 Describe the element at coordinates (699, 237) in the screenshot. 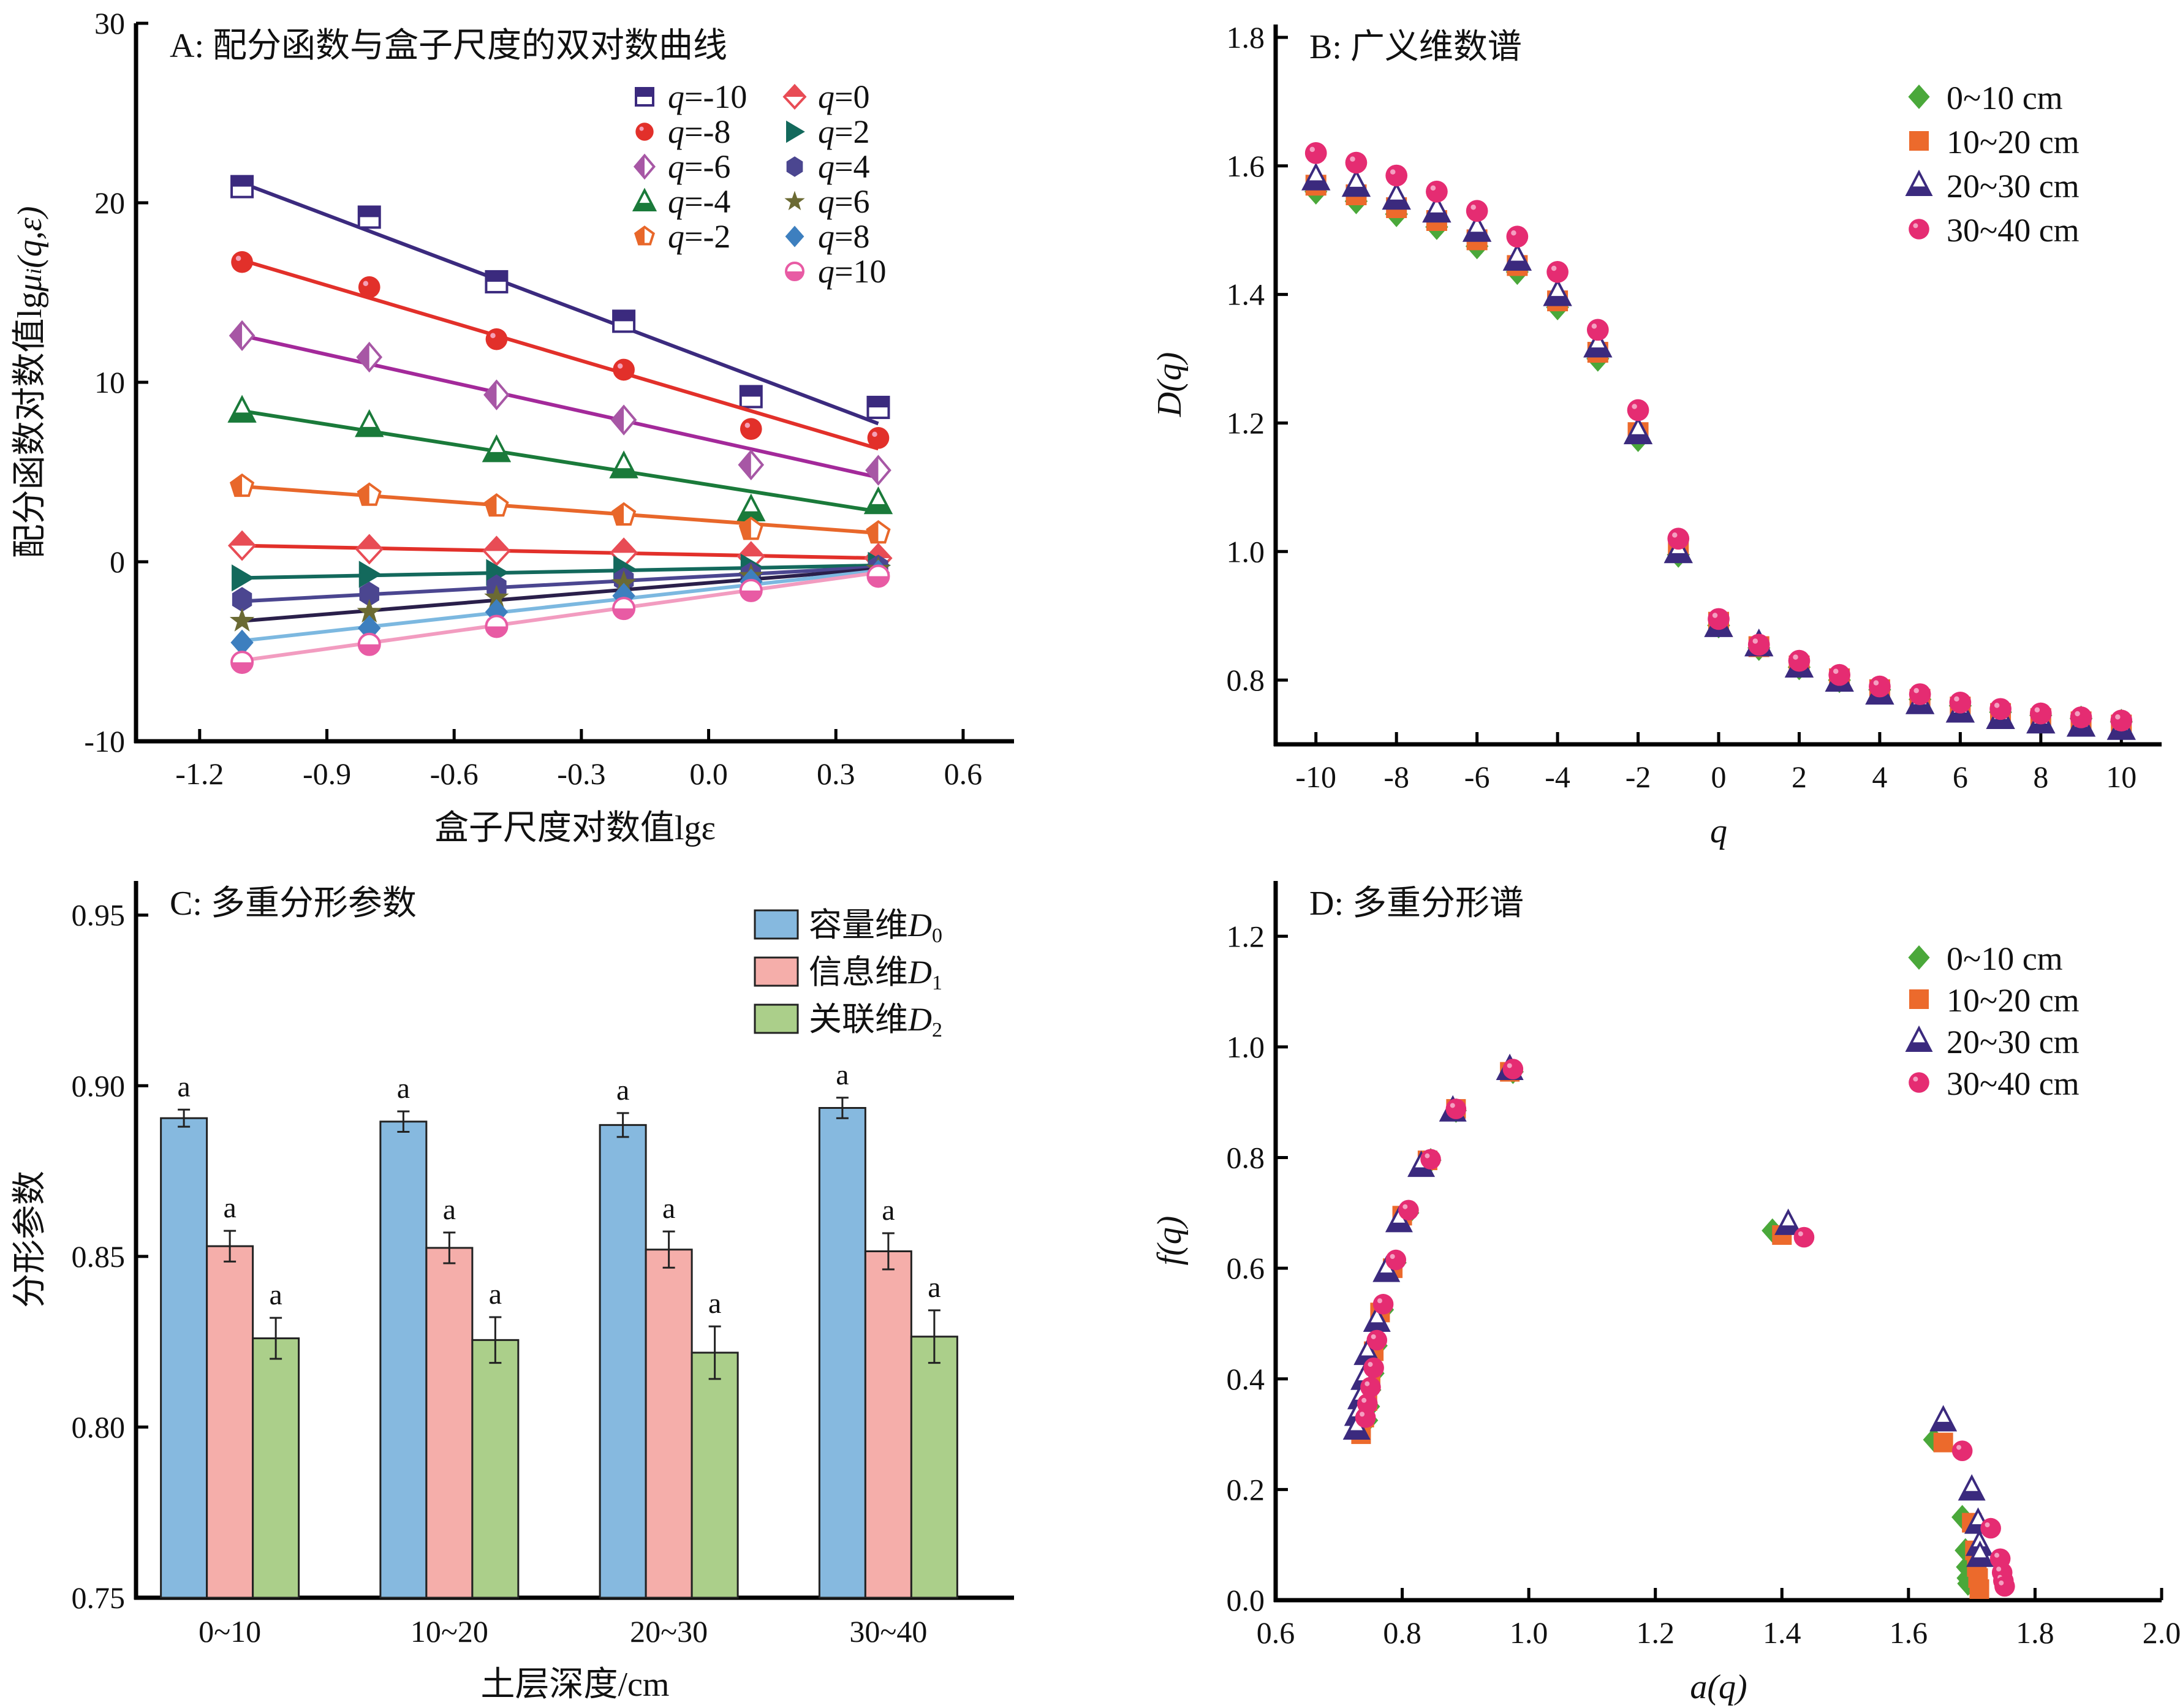

I see `legend-label: q=-2` at that location.